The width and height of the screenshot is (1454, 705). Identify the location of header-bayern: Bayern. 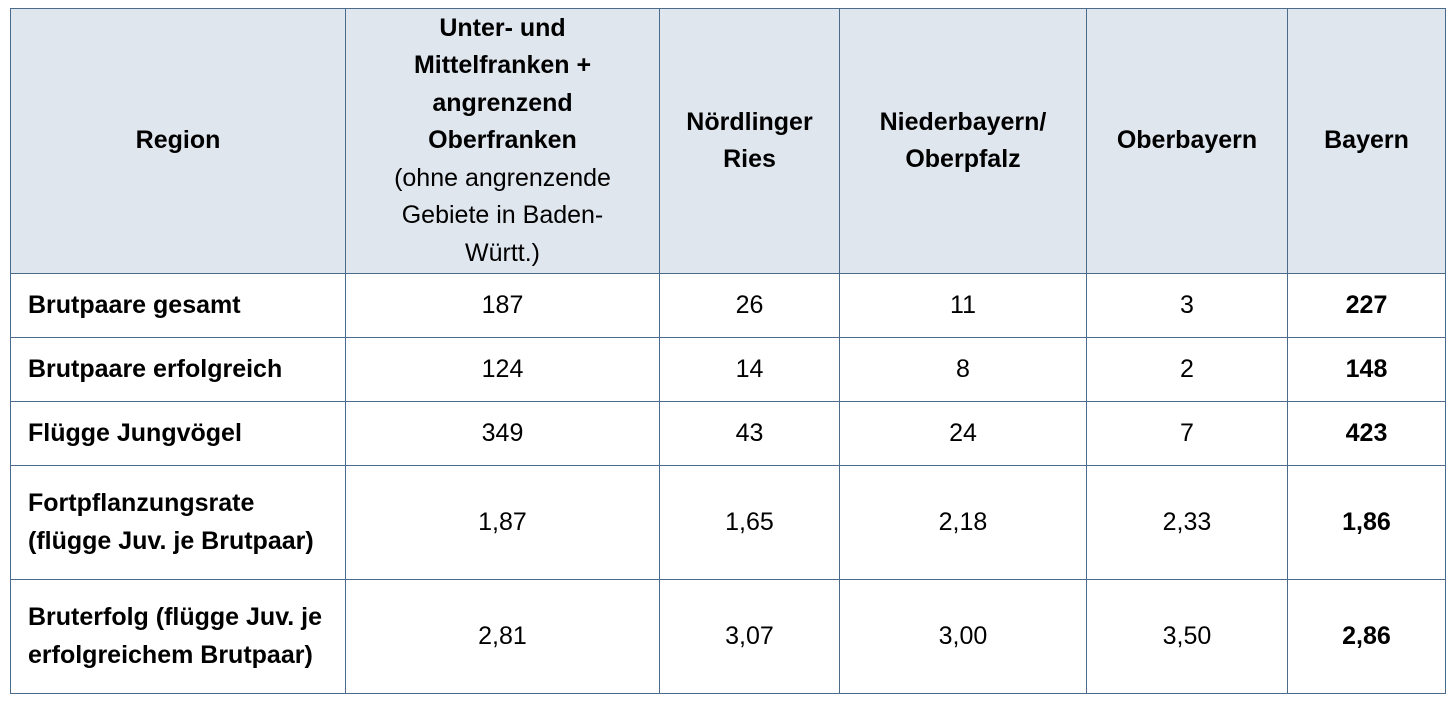
(1366, 141).